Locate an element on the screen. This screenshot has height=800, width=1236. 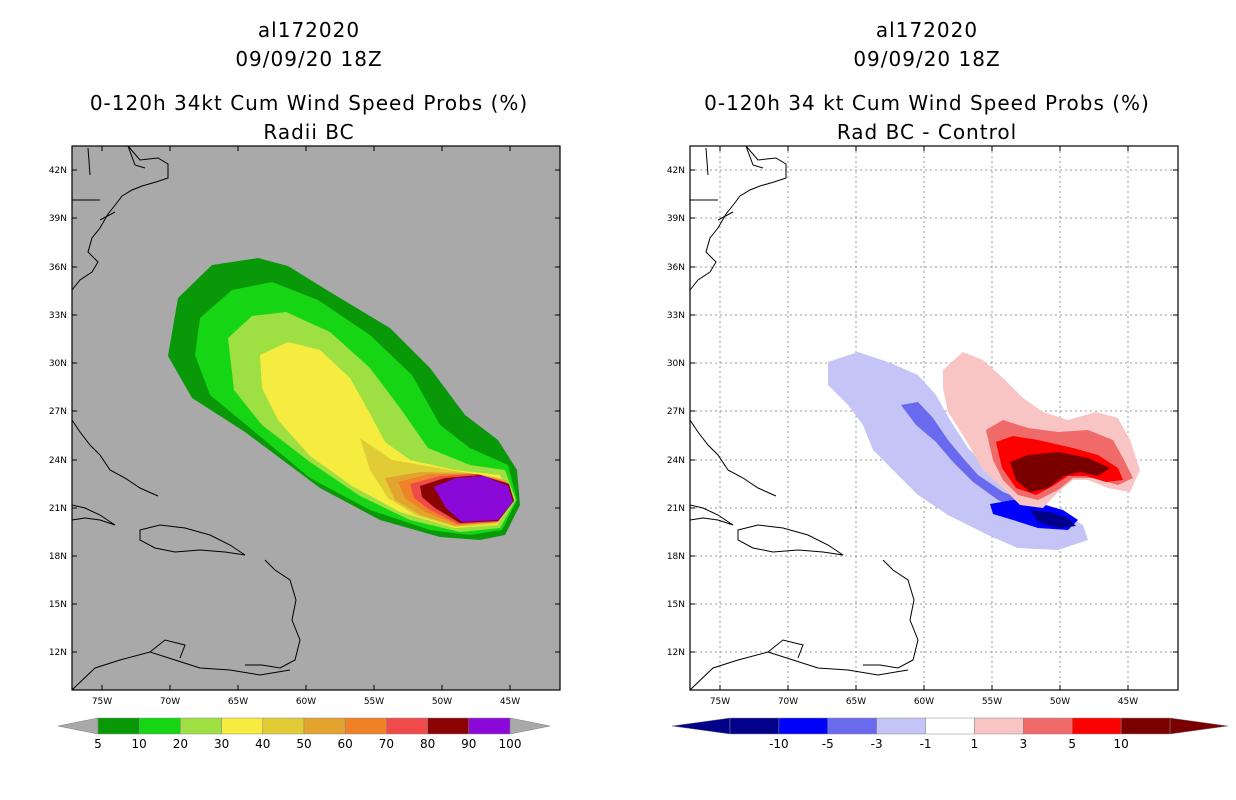
colorbar-label: -1 is located at coordinates (926, 744).